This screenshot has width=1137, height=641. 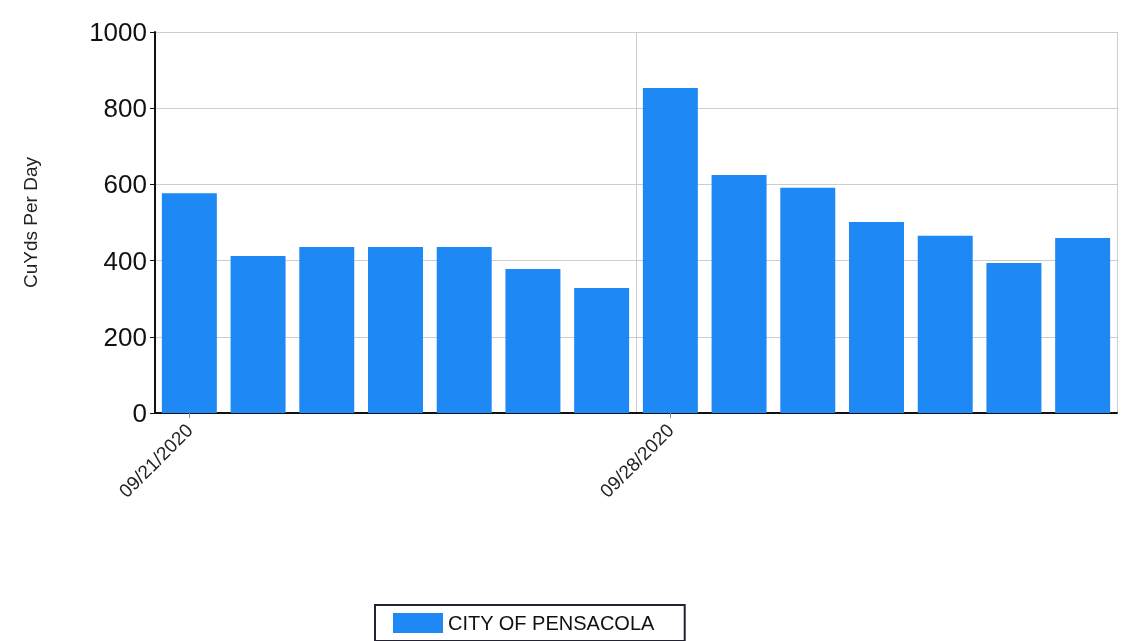 I want to click on y-tick-label: 1000, so click(x=118, y=32).